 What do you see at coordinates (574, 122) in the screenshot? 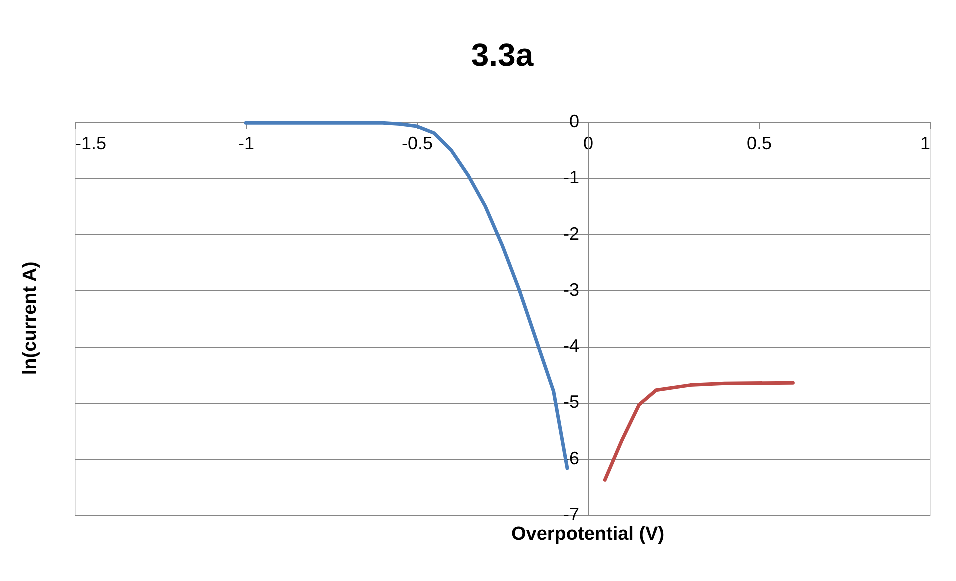
I see `y-tick-label: 0` at bounding box center [574, 122].